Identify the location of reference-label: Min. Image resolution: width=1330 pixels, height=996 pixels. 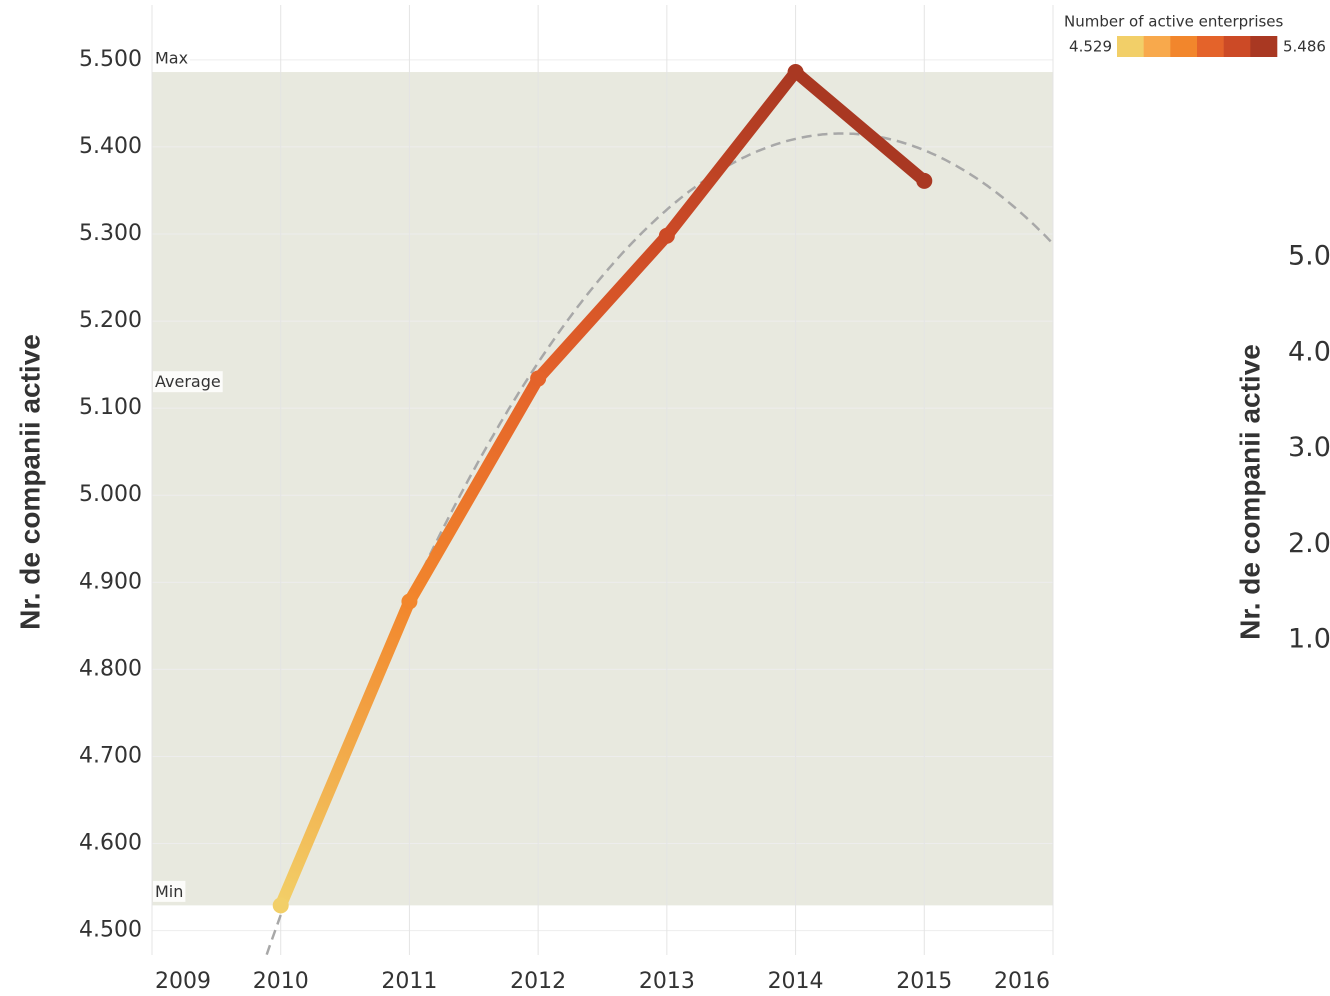
(169, 891).